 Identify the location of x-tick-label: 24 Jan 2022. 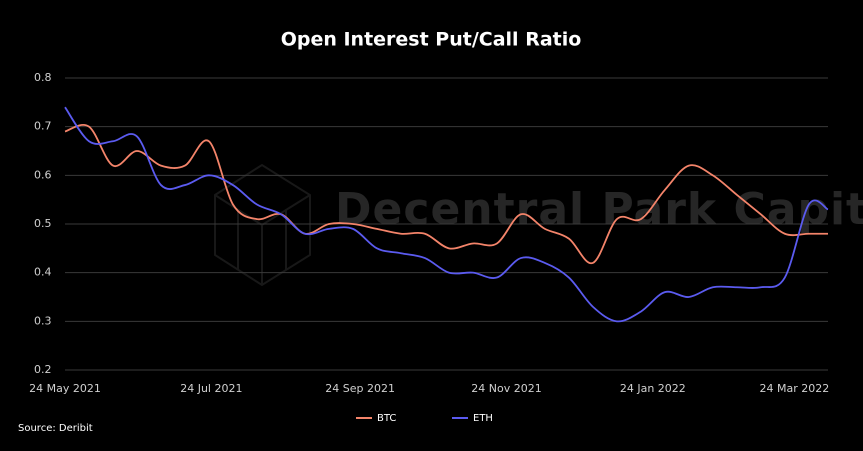
(653, 388).